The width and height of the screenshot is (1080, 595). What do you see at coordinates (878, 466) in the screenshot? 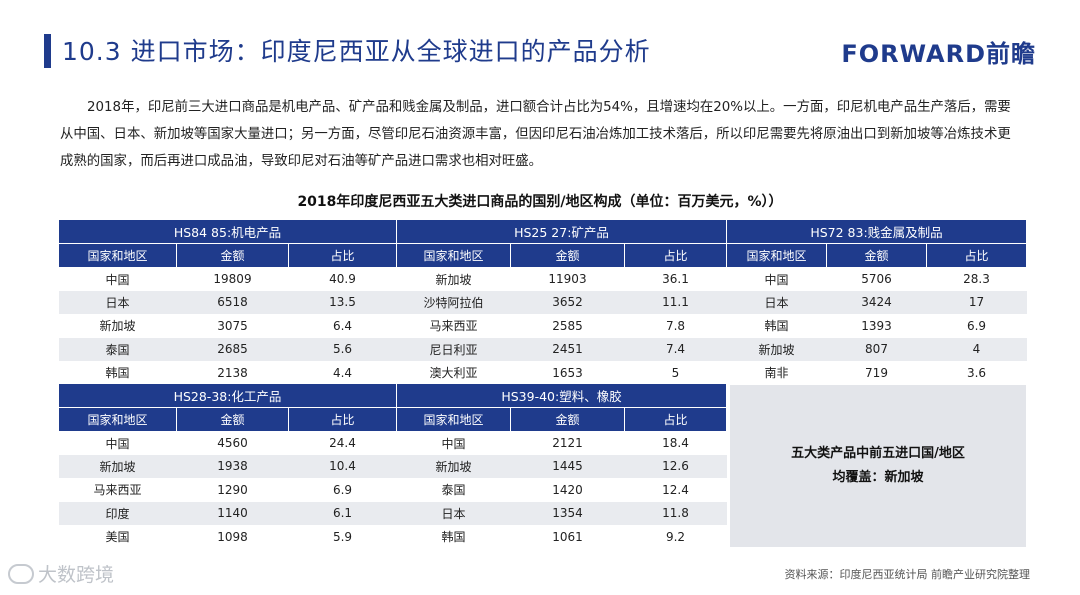
I see `summary-box: 五大类产品中前五进口国/地区 均覆盖：新加坡` at bounding box center [878, 466].